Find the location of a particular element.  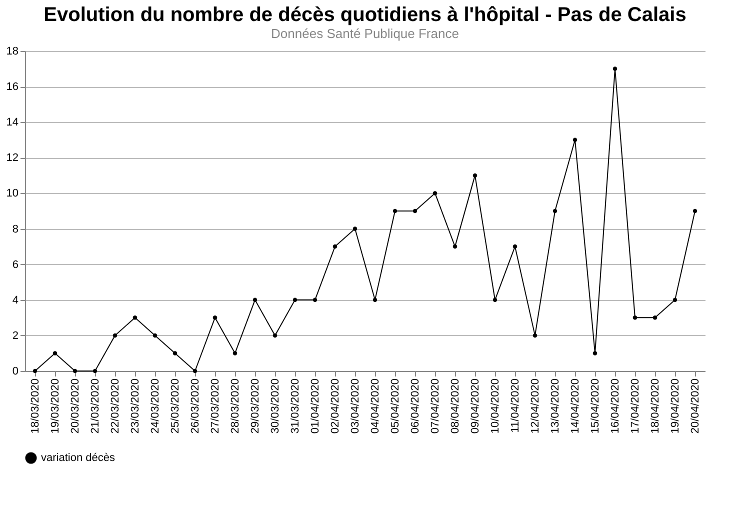

y-tick-label: 8 is located at coordinates (15, 229).